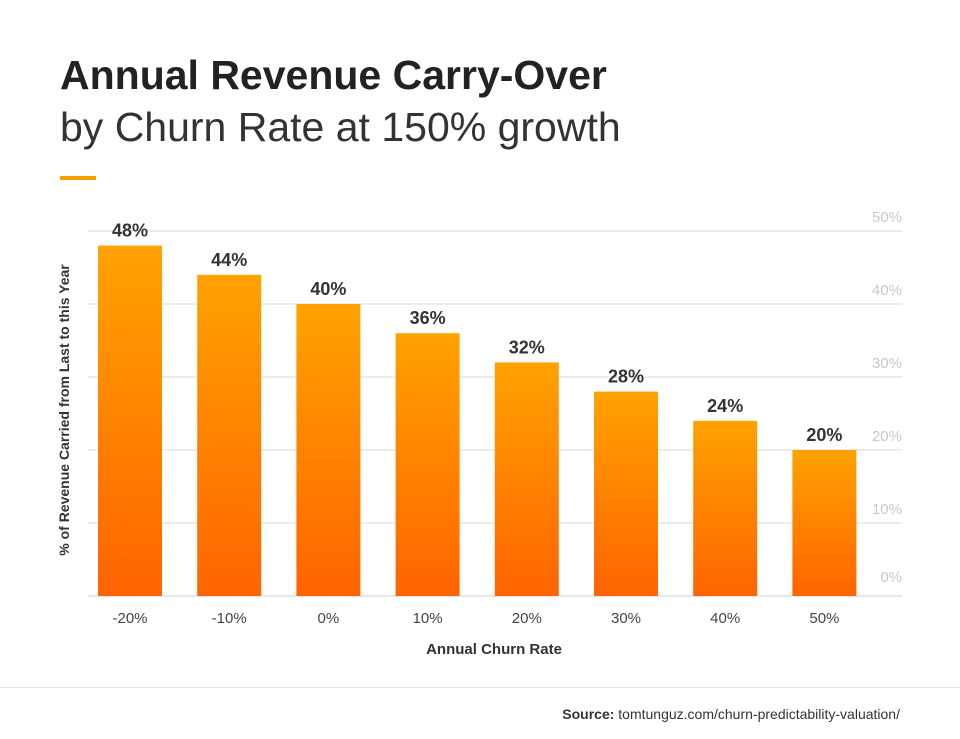  What do you see at coordinates (588, 714) in the screenshot?
I see `source-label: Source:` at bounding box center [588, 714].